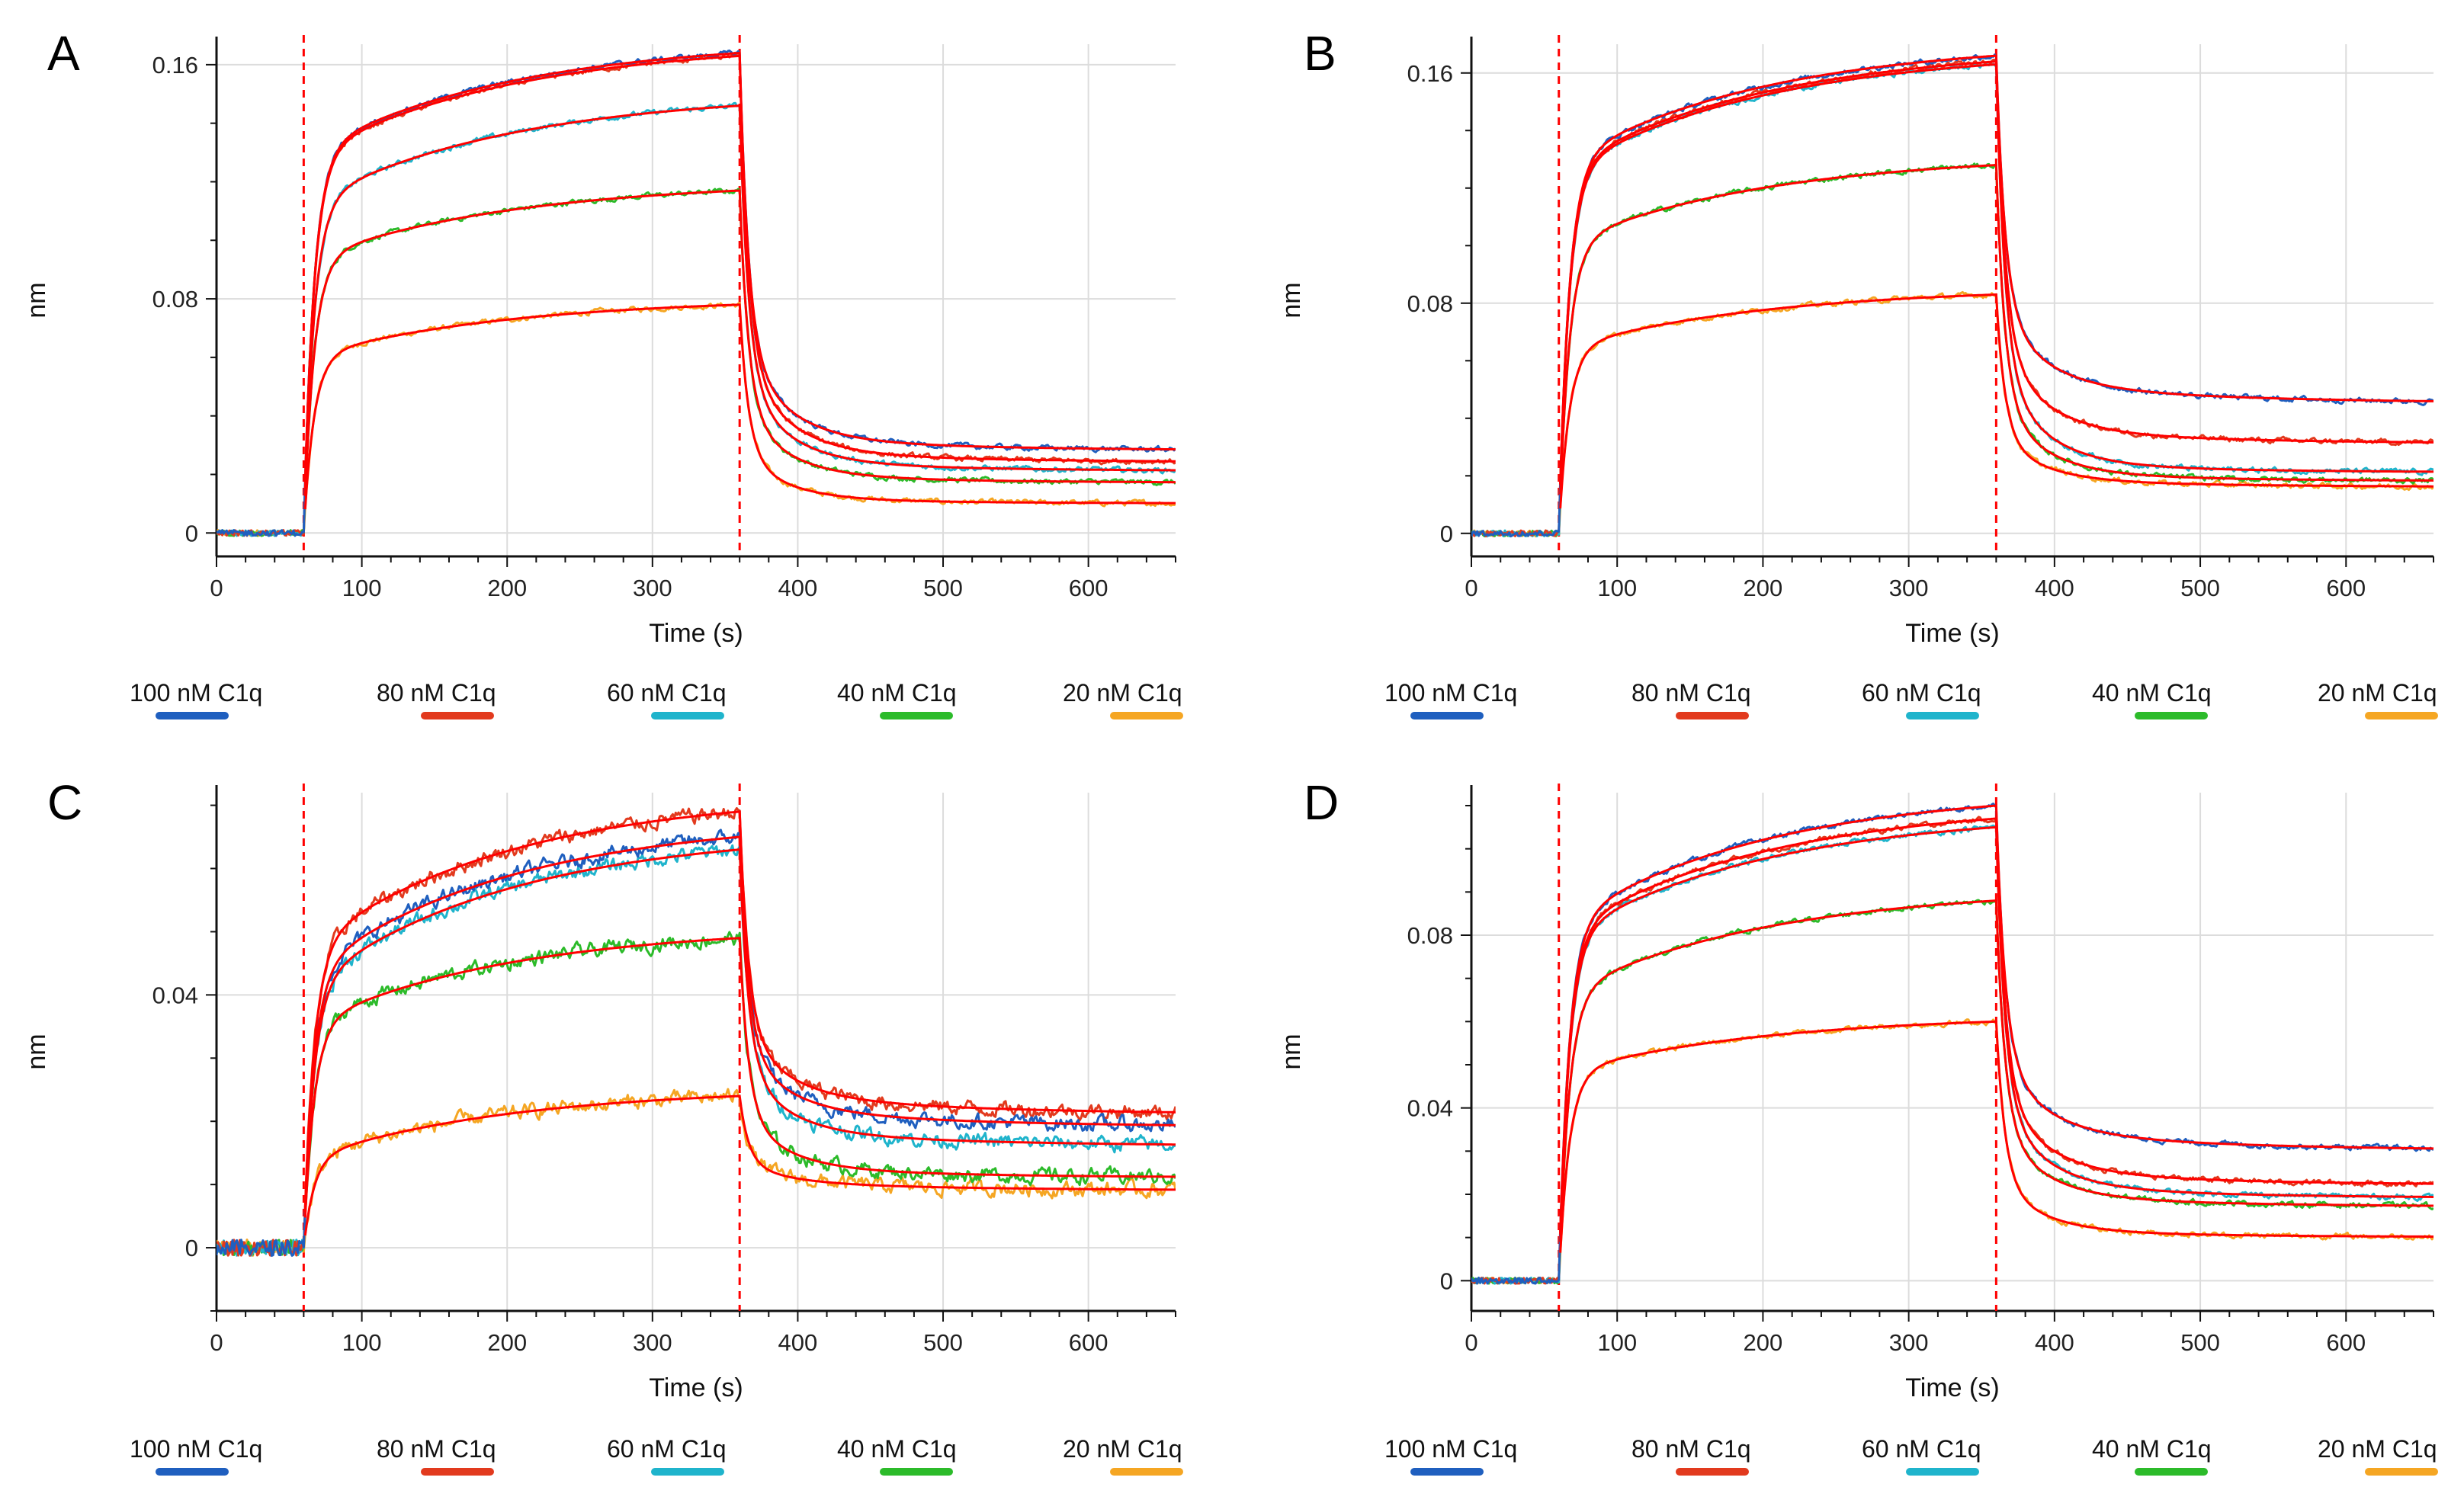 This screenshot has height=1503, width=2464. I want to click on panel-letter: C, so click(64, 802).